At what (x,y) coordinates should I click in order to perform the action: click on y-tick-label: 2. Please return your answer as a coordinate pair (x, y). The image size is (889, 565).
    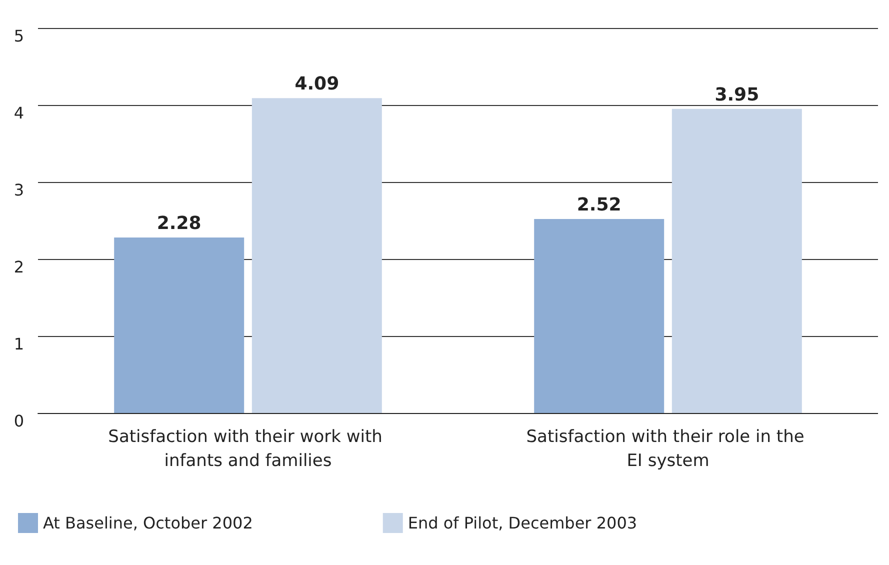
    Looking at the image, I should click on (19, 267).